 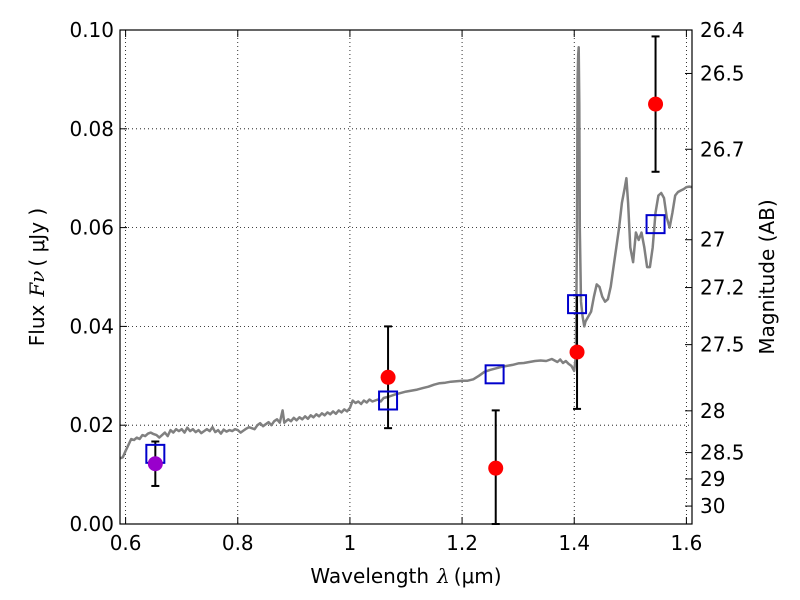 I want to click on y-tick-label: 0.02, so click(x=91, y=425).